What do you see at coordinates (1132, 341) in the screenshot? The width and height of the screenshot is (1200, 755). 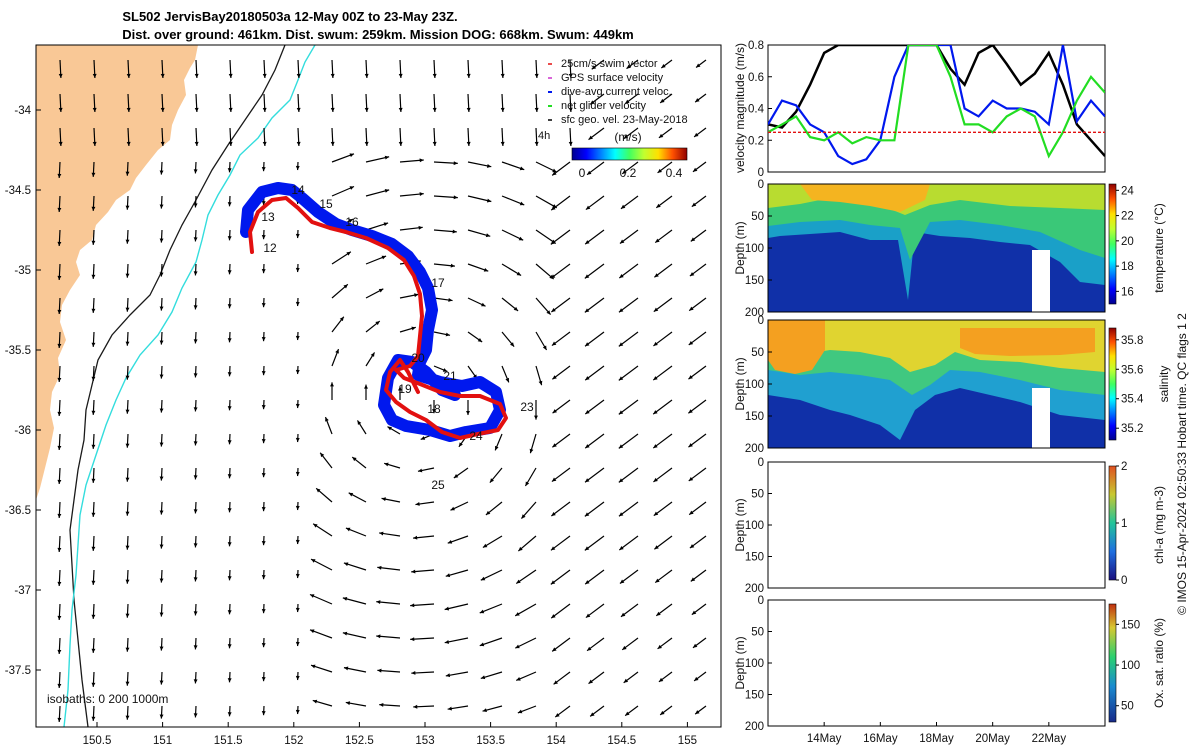 I see `colorbar-tick-label: 35.8` at bounding box center [1132, 341].